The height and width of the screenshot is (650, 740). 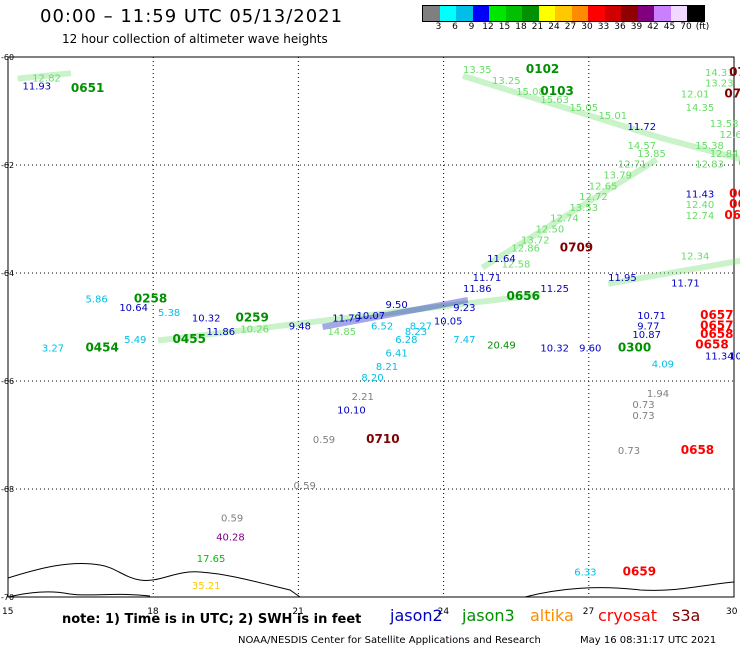 I want to click on time-label: 0708, so click(x=732, y=94).